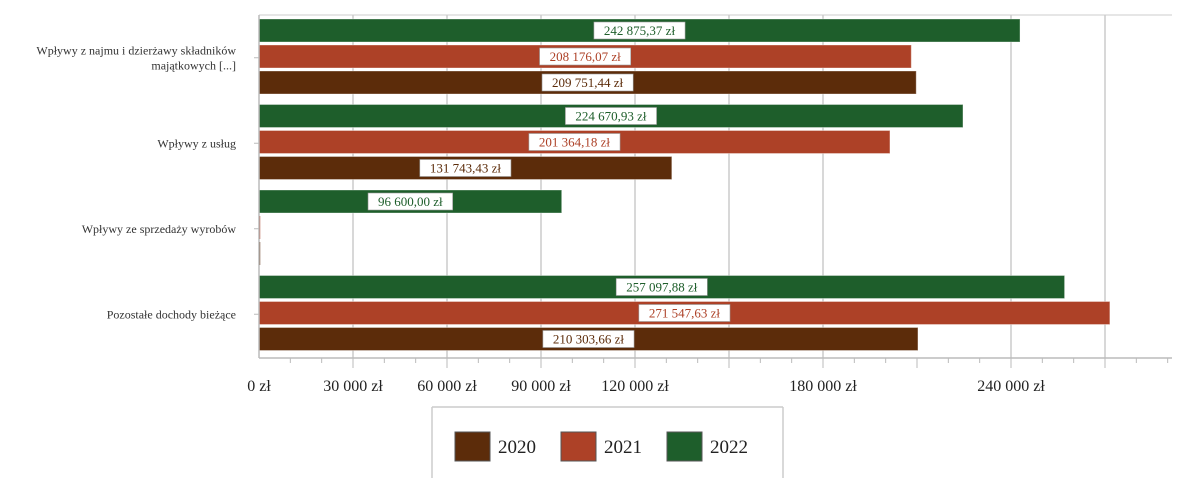 This screenshot has width=1185, height=478. What do you see at coordinates (193, 65) in the screenshot?
I see `category-label: majątkowych [...]` at bounding box center [193, 65].